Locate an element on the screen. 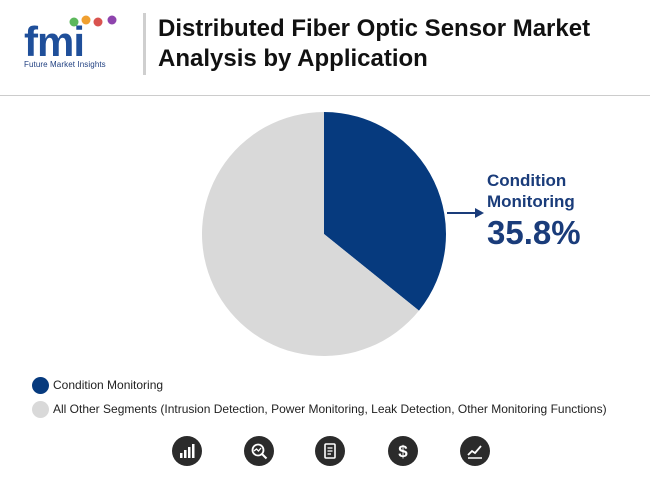  title-line-2: Analysis by Application is located at coordinates (293, 58).